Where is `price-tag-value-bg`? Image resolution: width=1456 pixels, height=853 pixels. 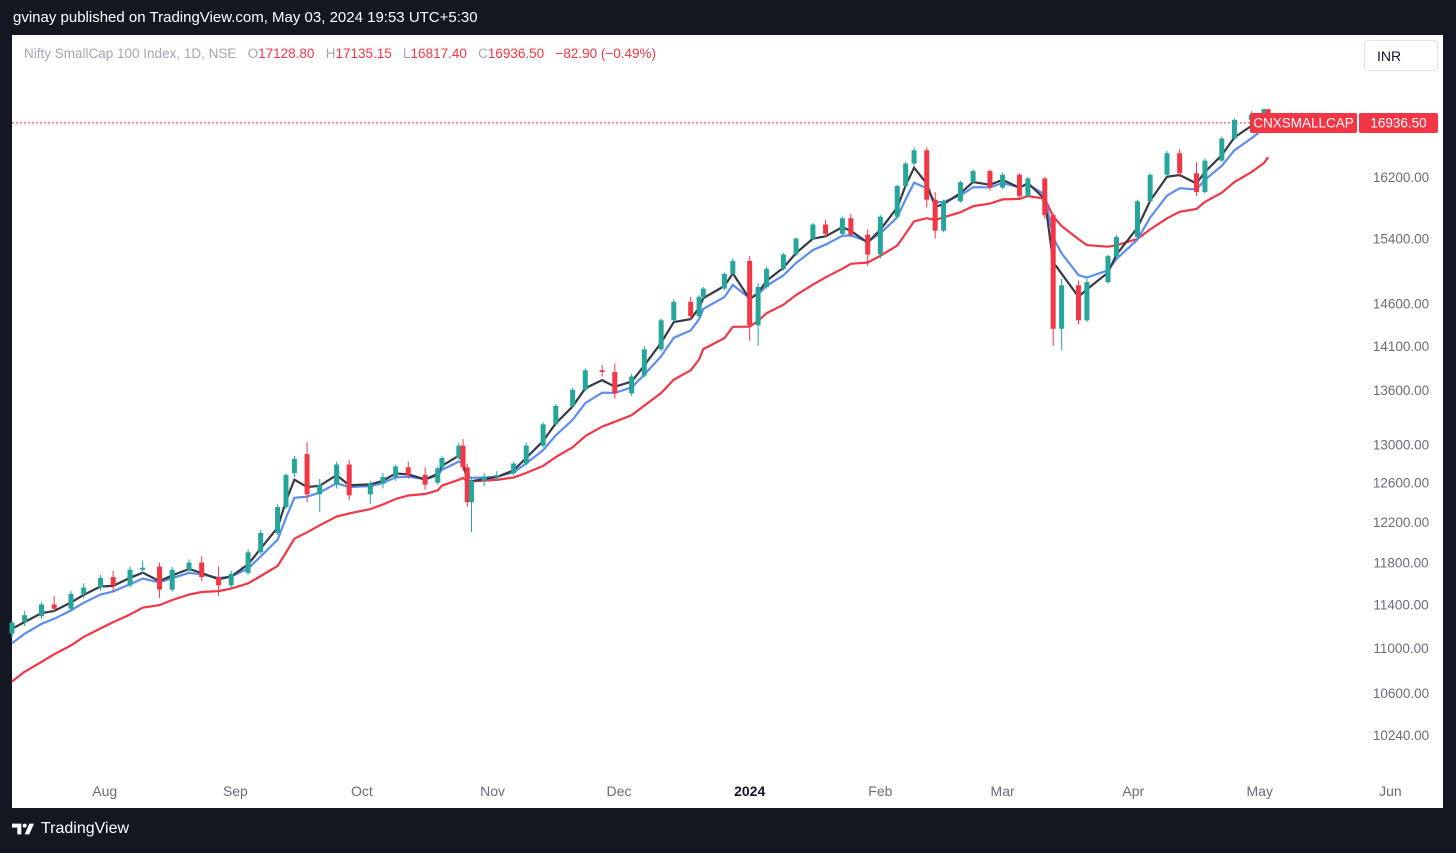
price-tag-value-bg is located at coordinates (1398, 123).